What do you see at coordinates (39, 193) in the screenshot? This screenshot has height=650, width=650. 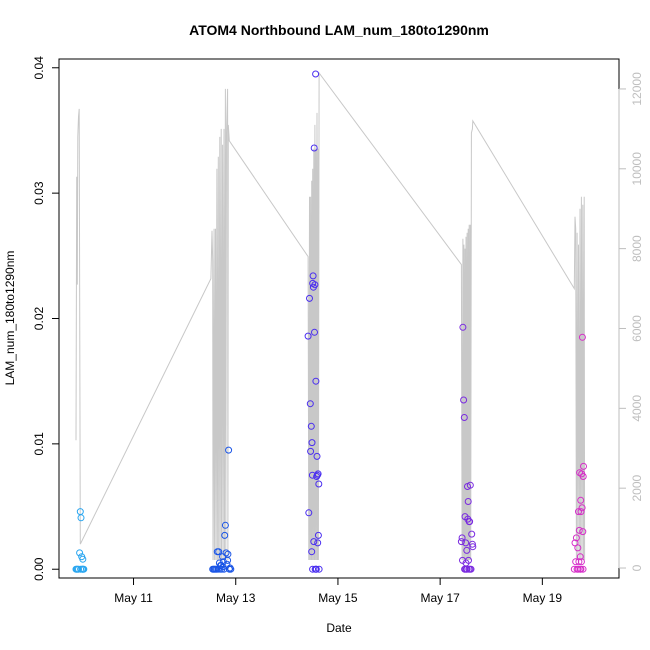 I see `y-tick-label: 0.03` at bounding box center [39, 193].